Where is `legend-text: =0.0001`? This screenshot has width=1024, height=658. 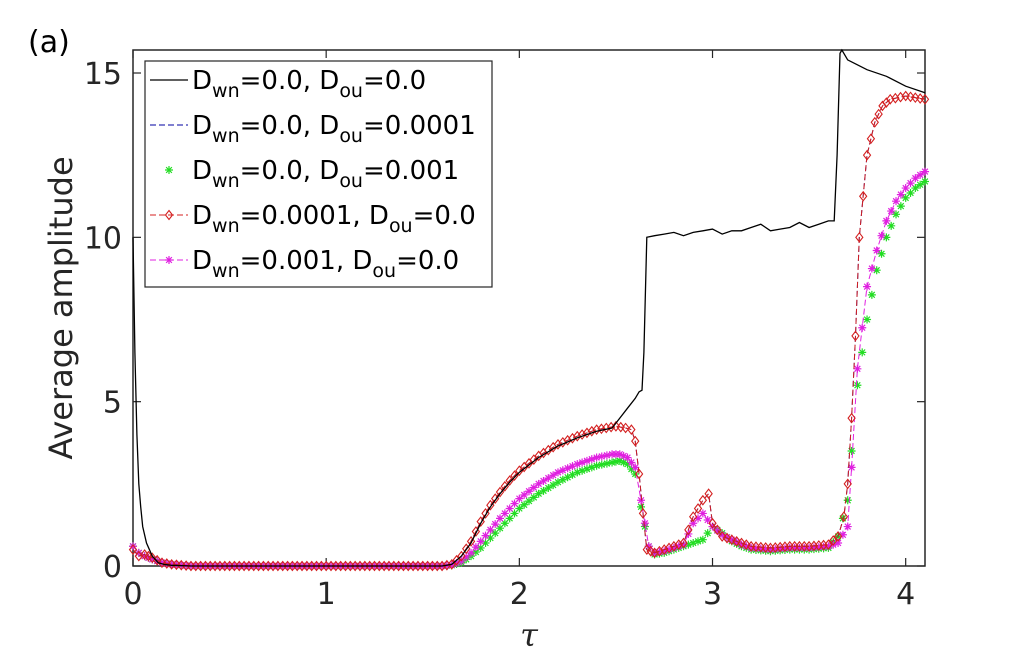 legend-text: =0.0001 is located at coordinates (419, 126).